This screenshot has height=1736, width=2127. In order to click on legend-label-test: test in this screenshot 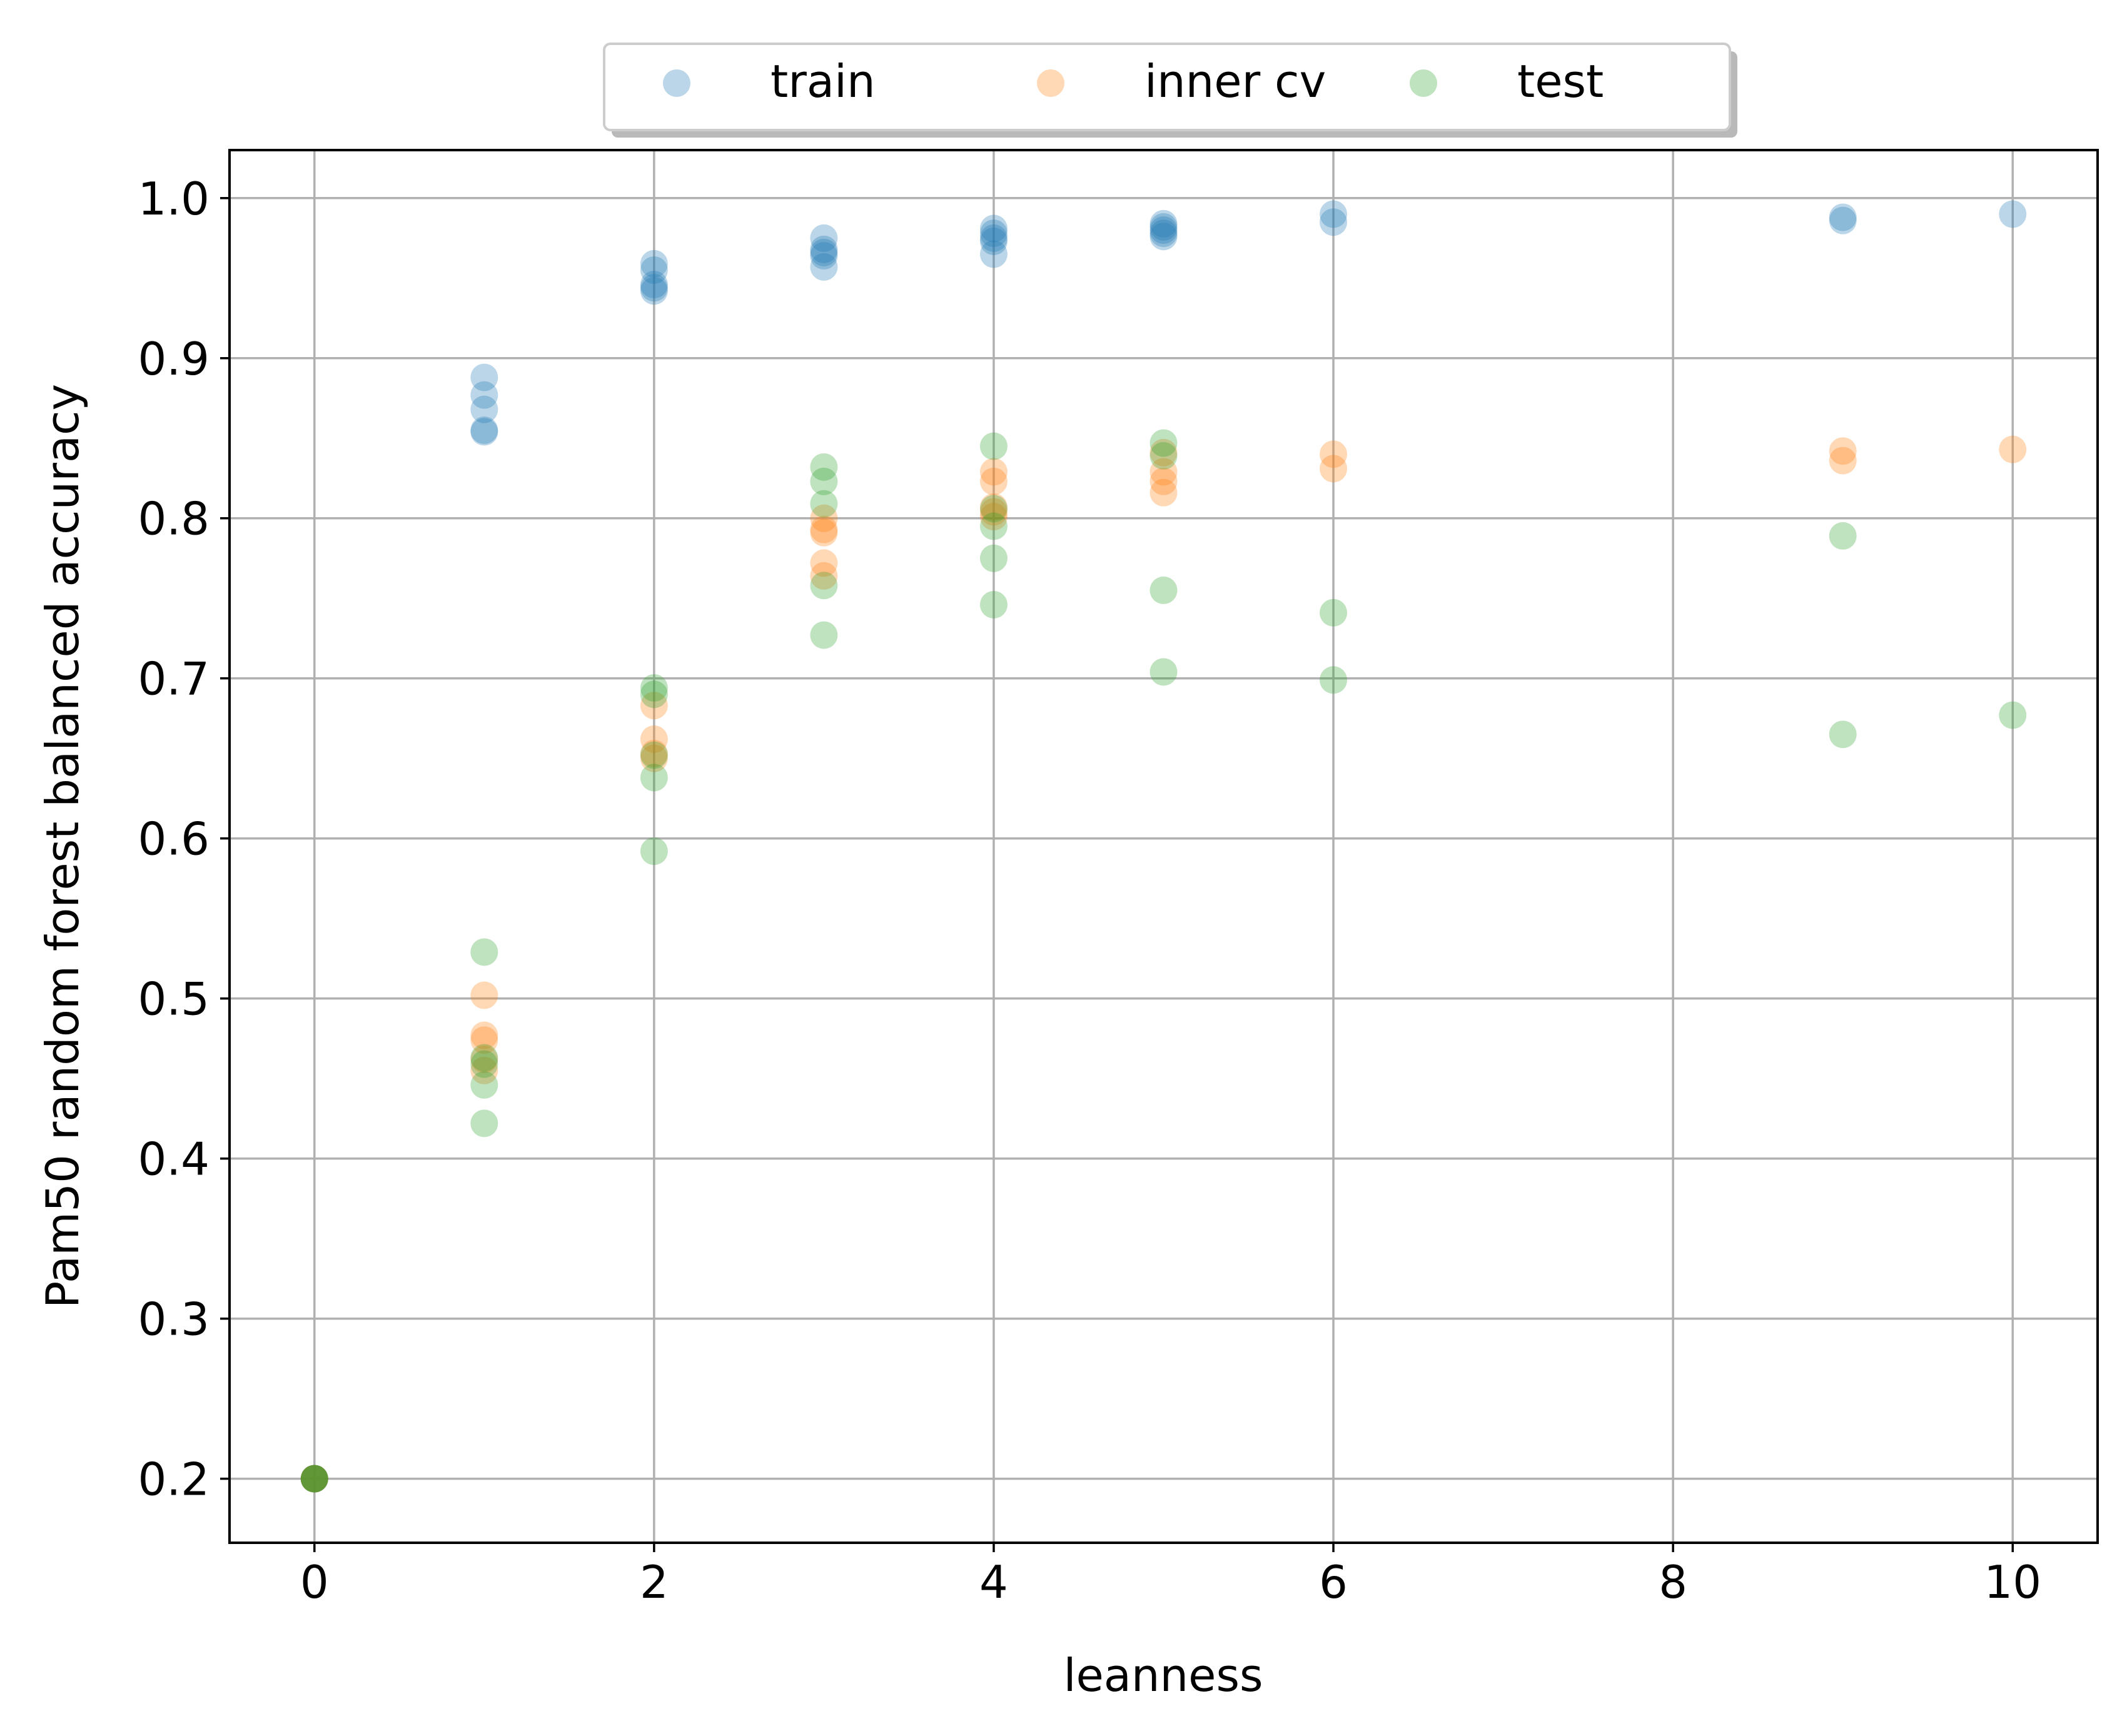, I will do `click(1560, 81)`.